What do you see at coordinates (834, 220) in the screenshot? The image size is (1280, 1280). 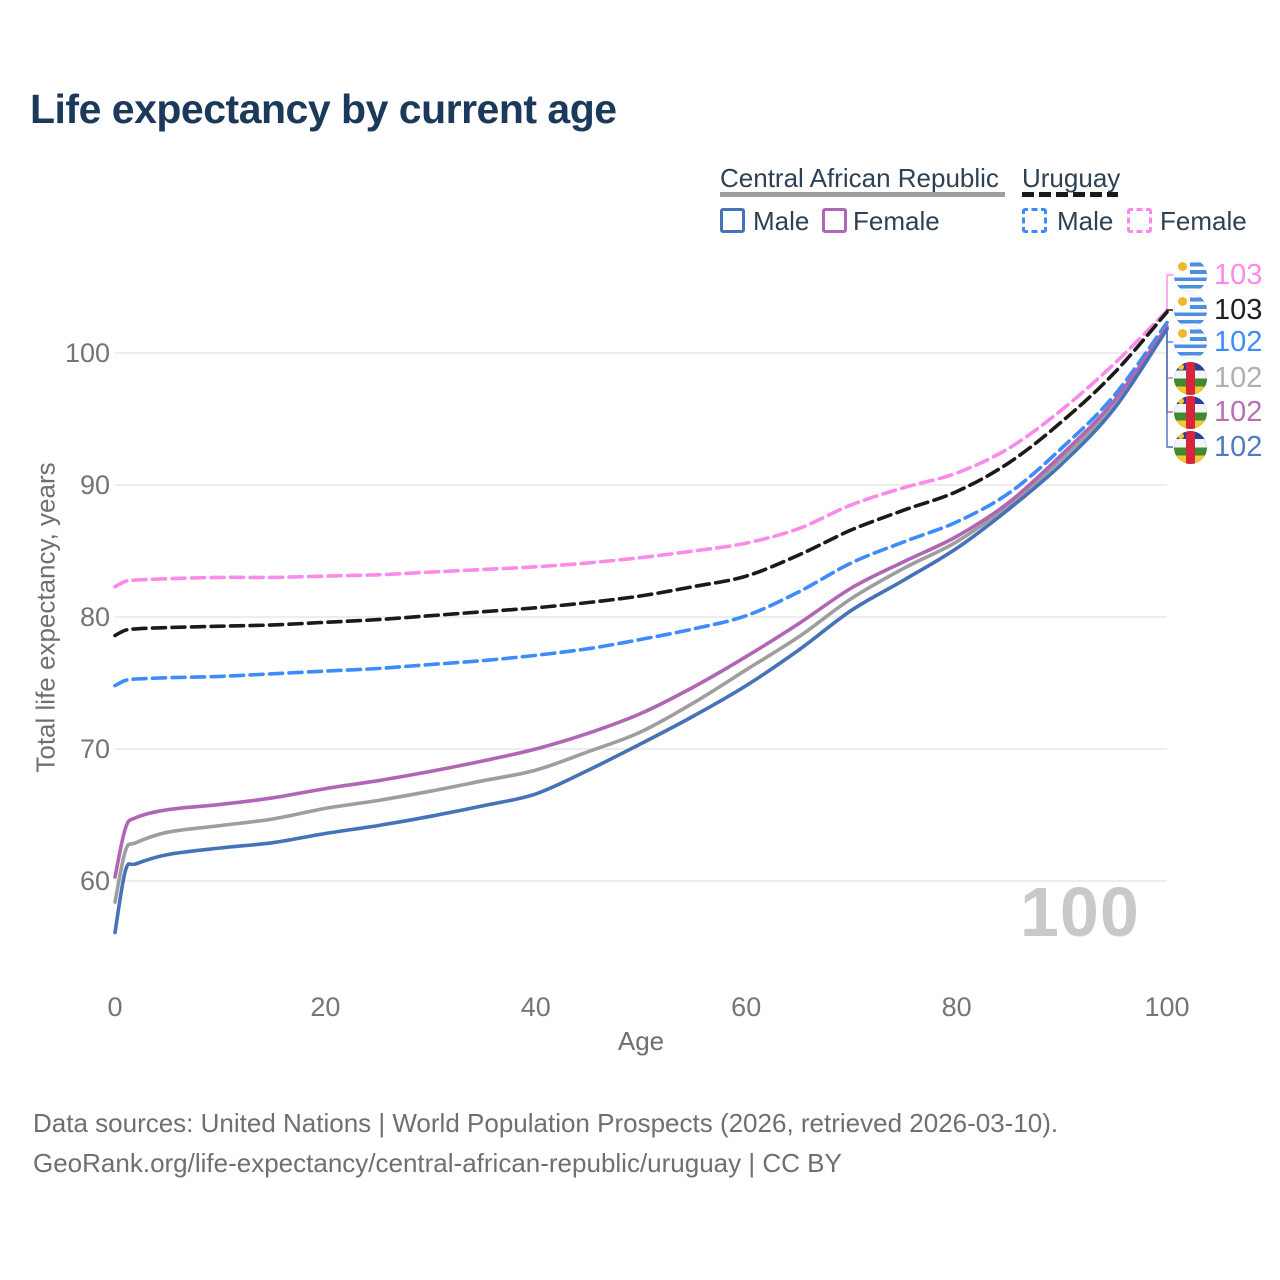 I see `legend-swatch-car-female-icon` at bounding box center [834, 220].